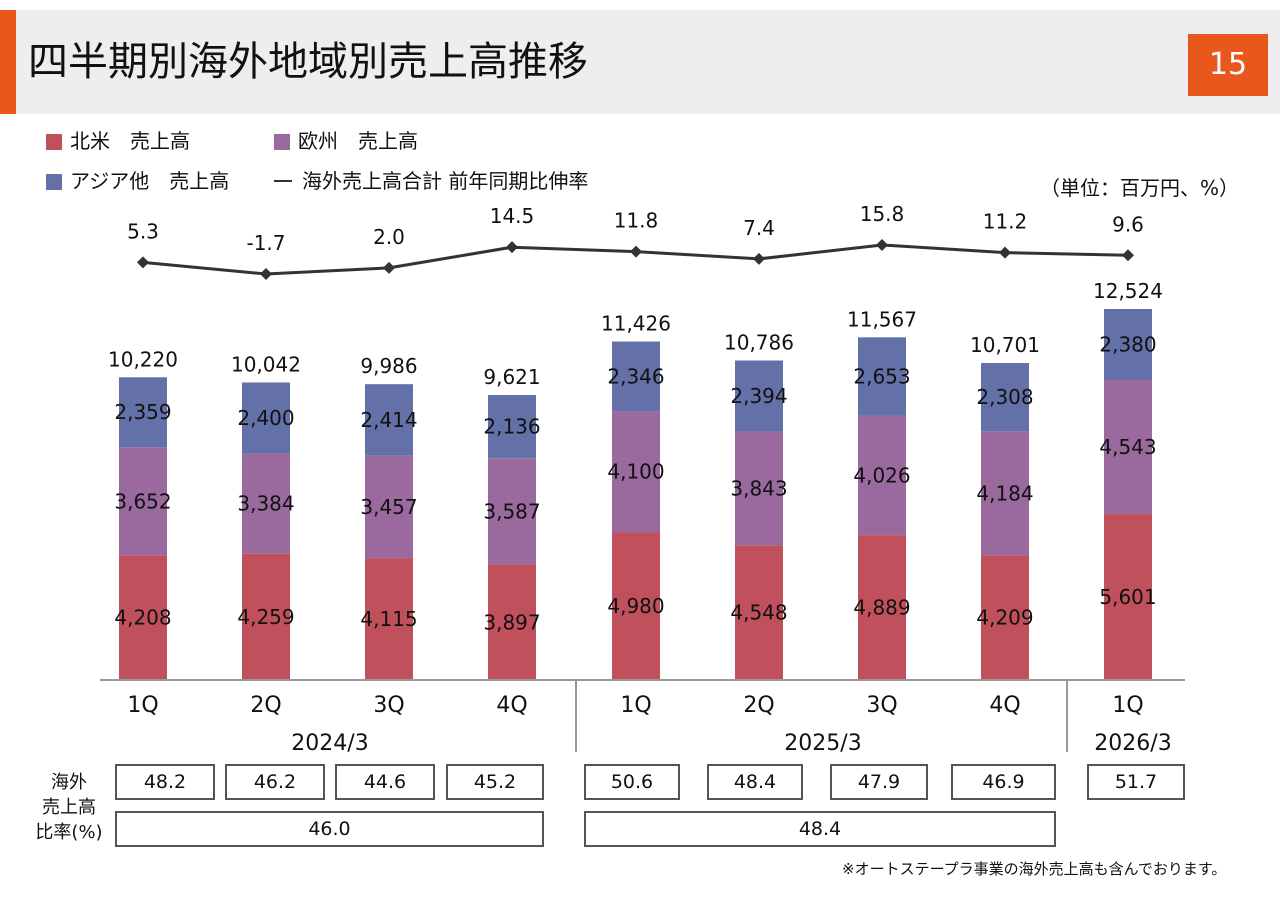 The width and height of the screenshot is (1280, 905). I want to click on bar-label-europe-8: 4,184, so click(1004, 493).